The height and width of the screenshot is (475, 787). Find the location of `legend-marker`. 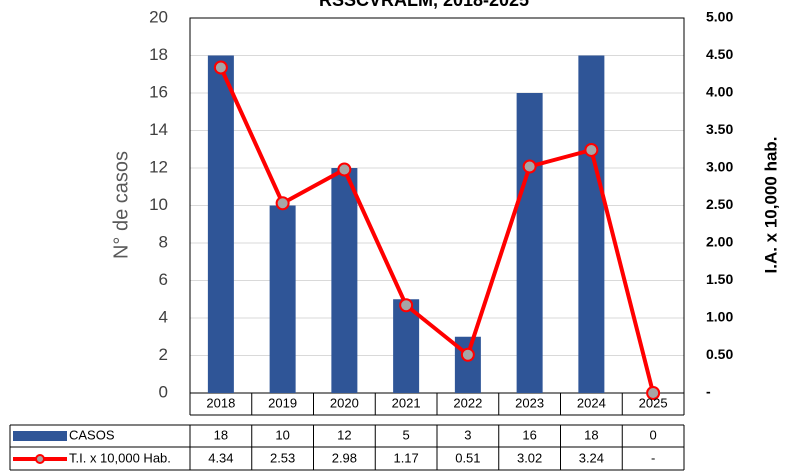

legend-marker is located at coordinates (40, 459).